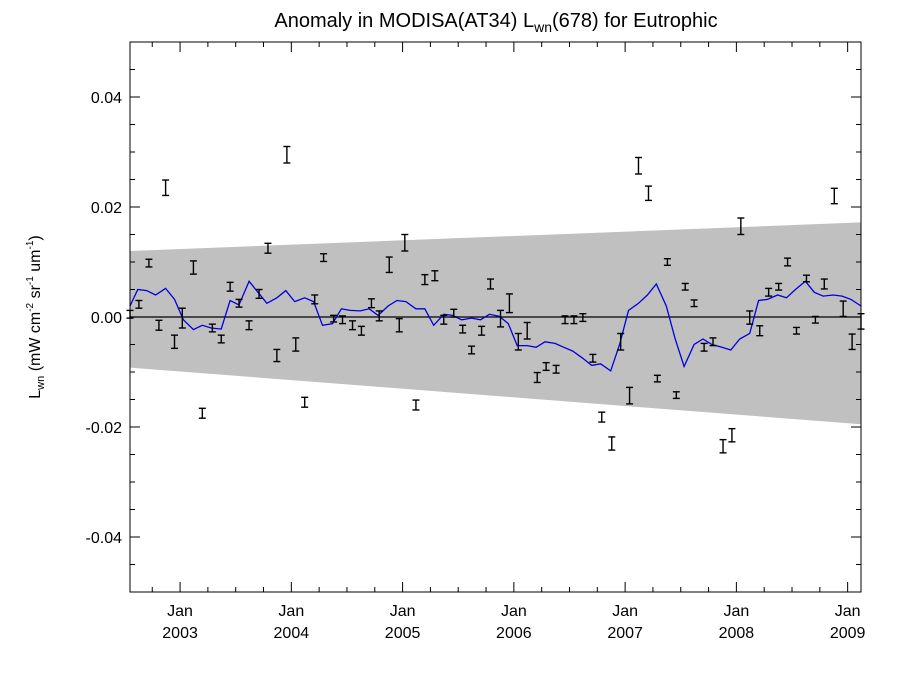 The height and width of the screenshot is (675, 900). Describe the element at coordinates (542, 27) in the screenshot. I see `chart-title-subscript: wn` at that location.